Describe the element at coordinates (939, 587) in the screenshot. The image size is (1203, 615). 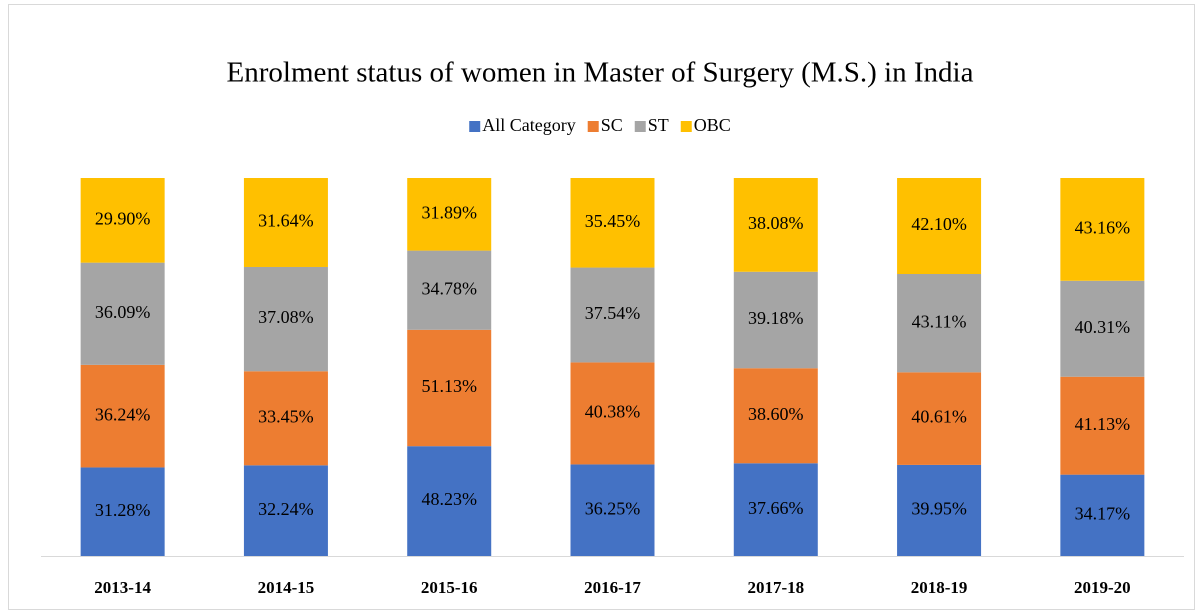
I see `x-tick-label: 2018-19` at that location.